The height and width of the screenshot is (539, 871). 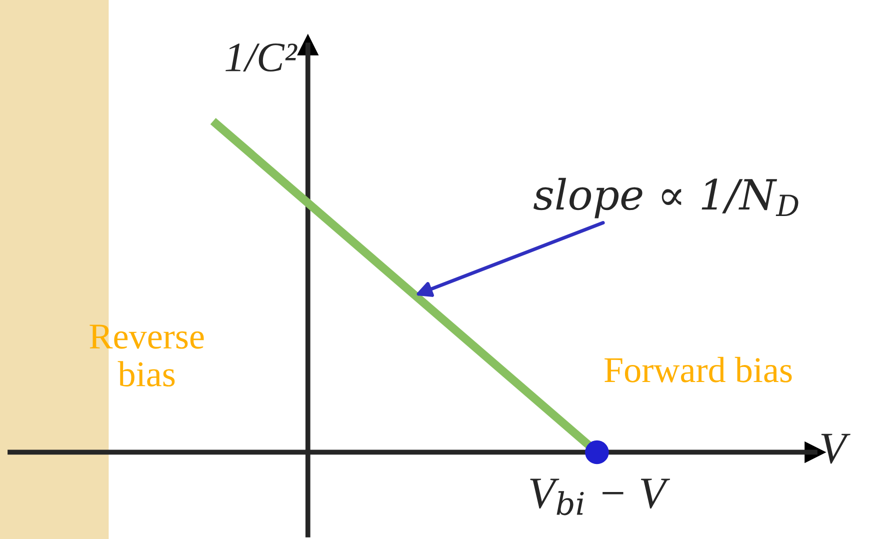 What do you see at coordinates (147, 355) in the screenshot?
I see `annotation: Reverse bias` at bounding box center [147, 355].